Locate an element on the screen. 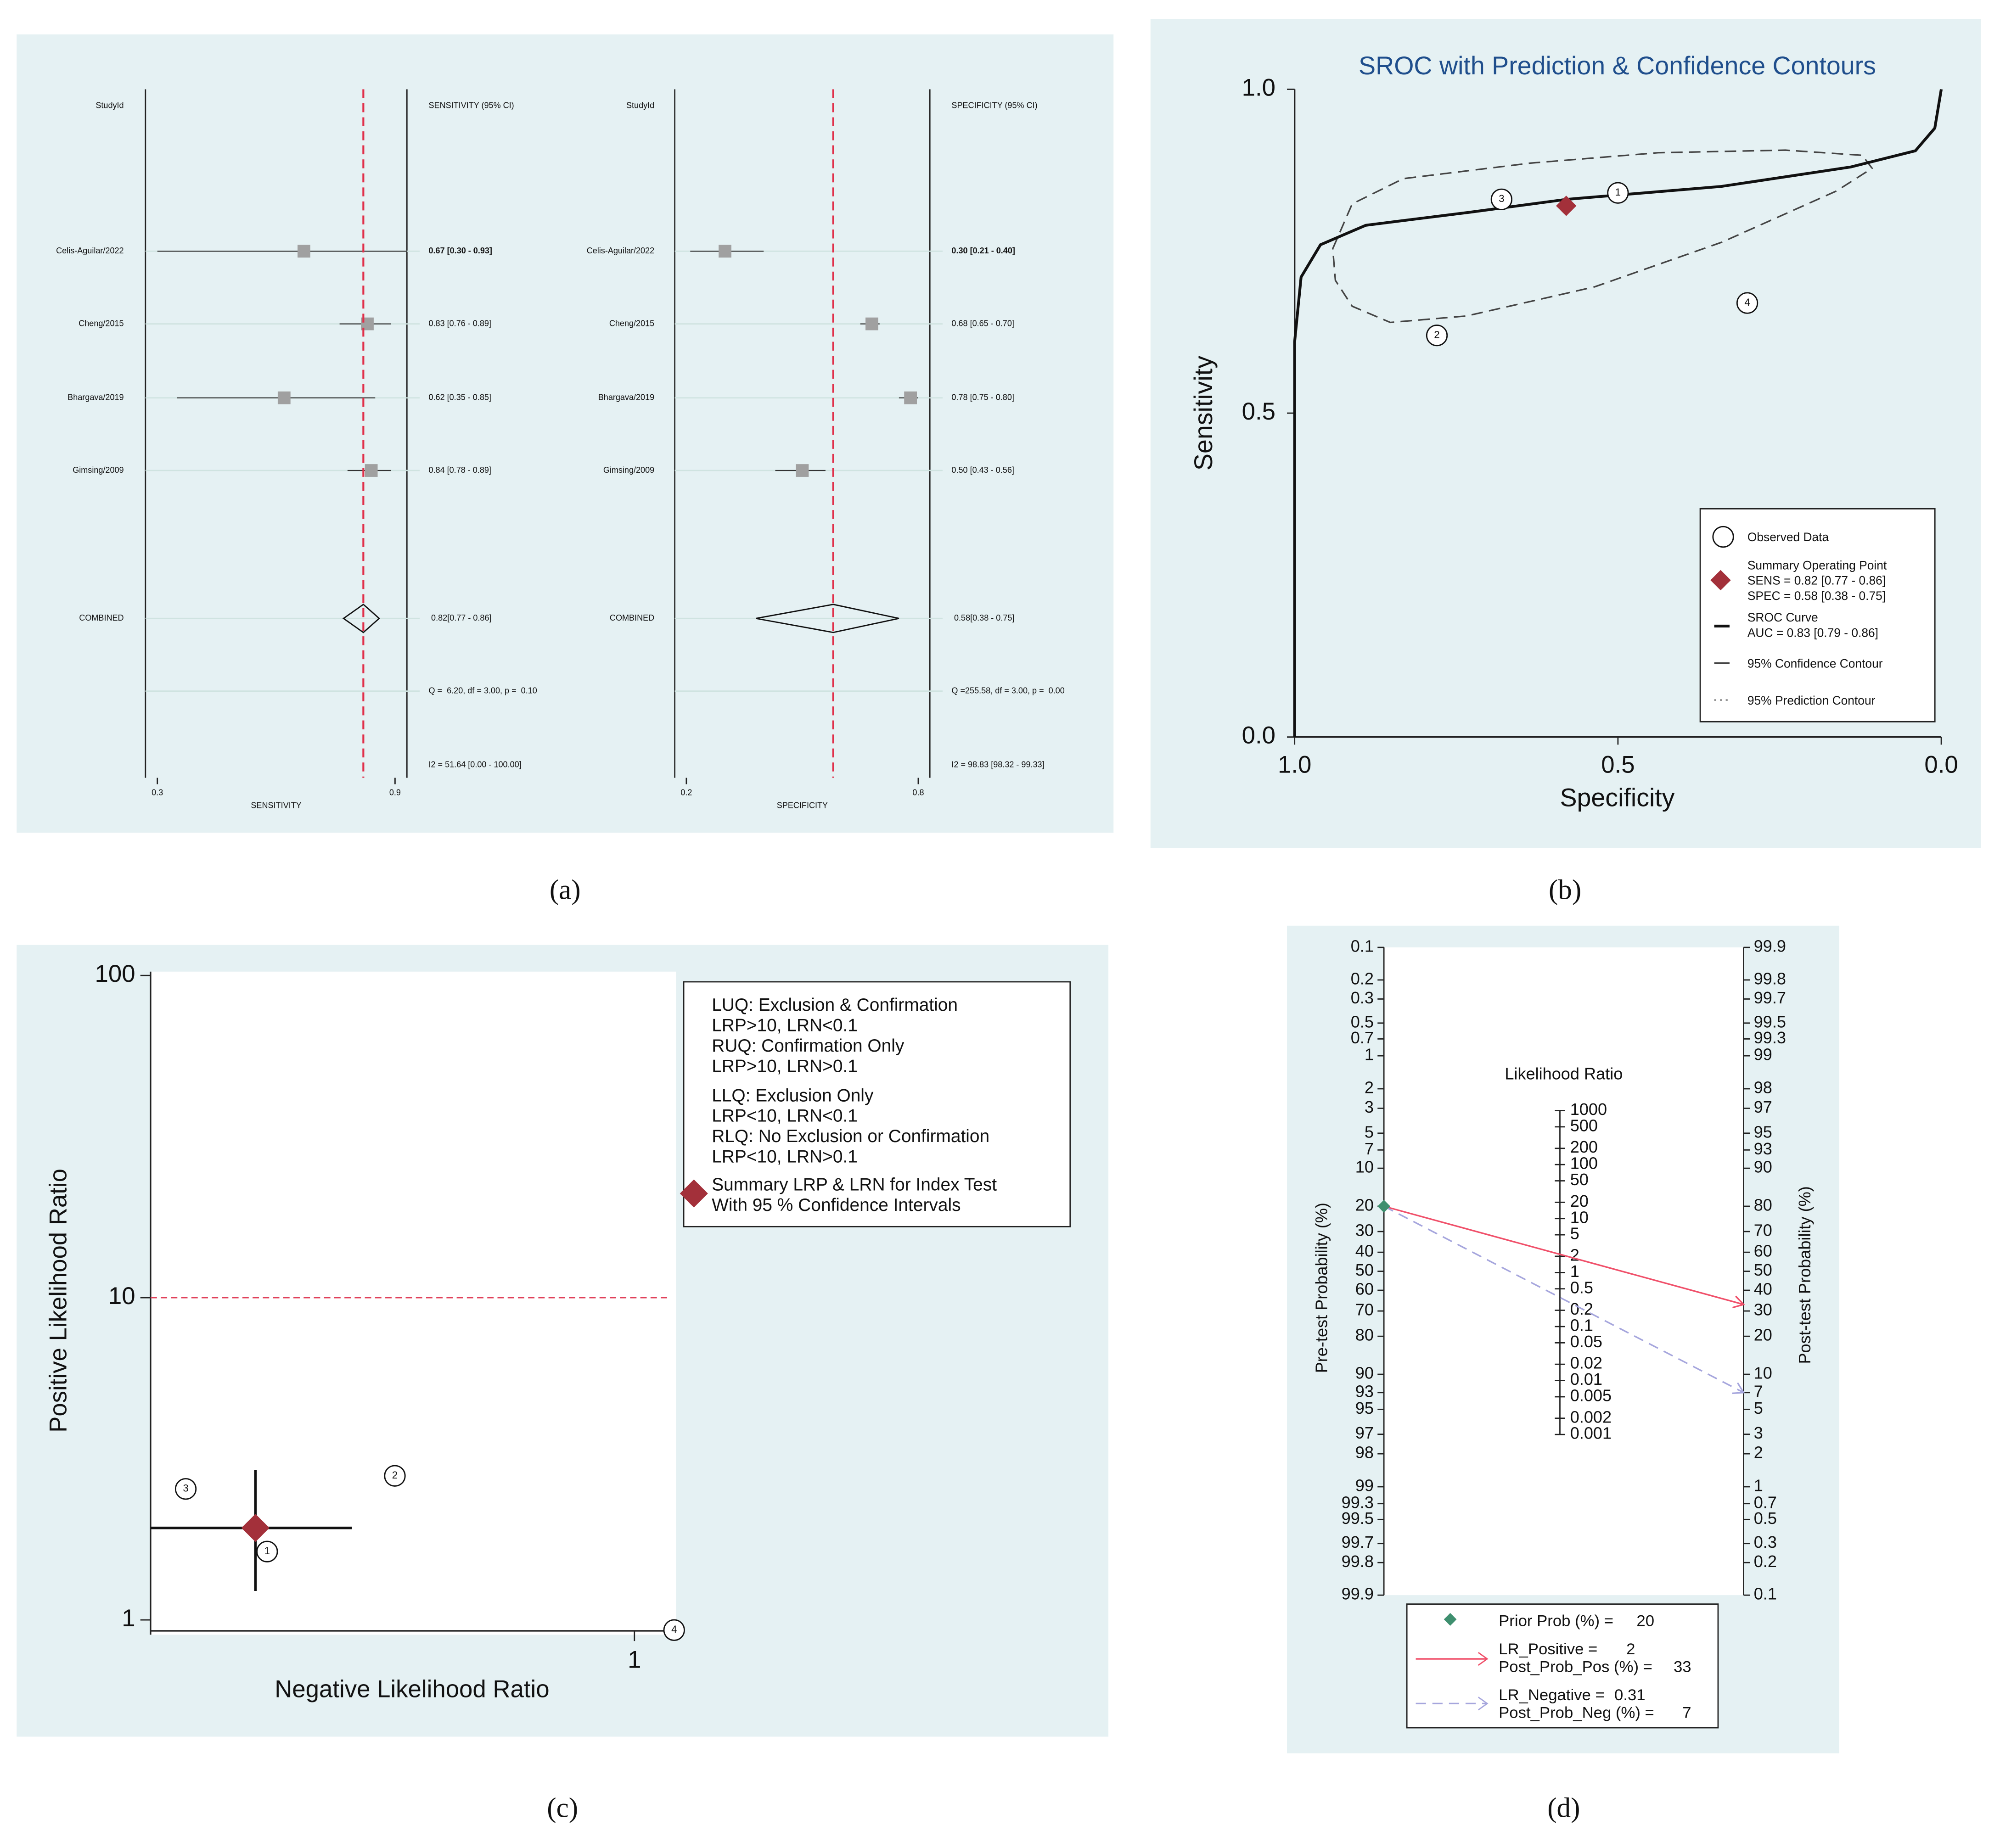 Image resolution: width=2000 pixels, height=1848 pixels. left-tick-label: 0.2 is located at coordinates (1362, 978).